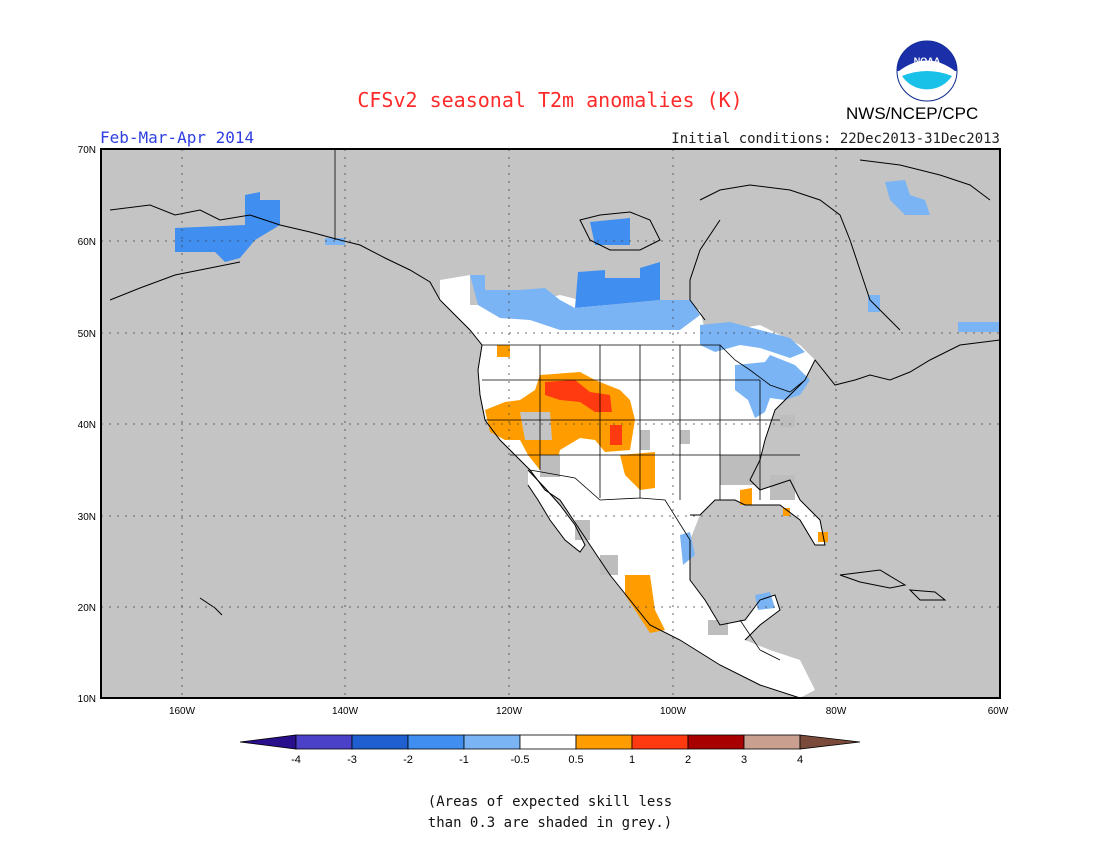 This screenshot has width=1100, height=850. What do you see at coordinates (550, 823) in the screenshot?
I see `footnote-line: than 0.3 are shaded in grey.)` at bounding box center [550, 823].